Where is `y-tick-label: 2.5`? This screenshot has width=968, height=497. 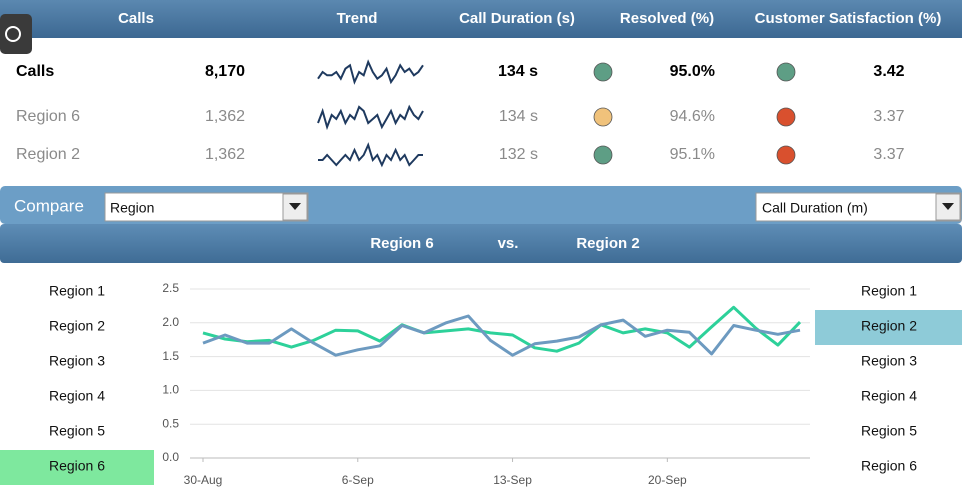 y-tick-label: 2.5 is located at coordinates (170, 288).